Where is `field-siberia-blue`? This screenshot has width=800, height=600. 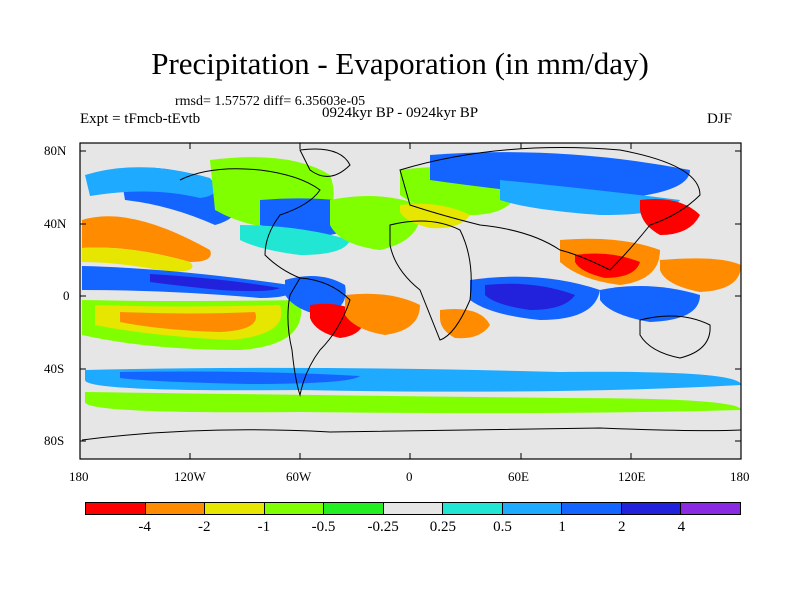 field-siberia-blue is located at coordinates (560, 176).